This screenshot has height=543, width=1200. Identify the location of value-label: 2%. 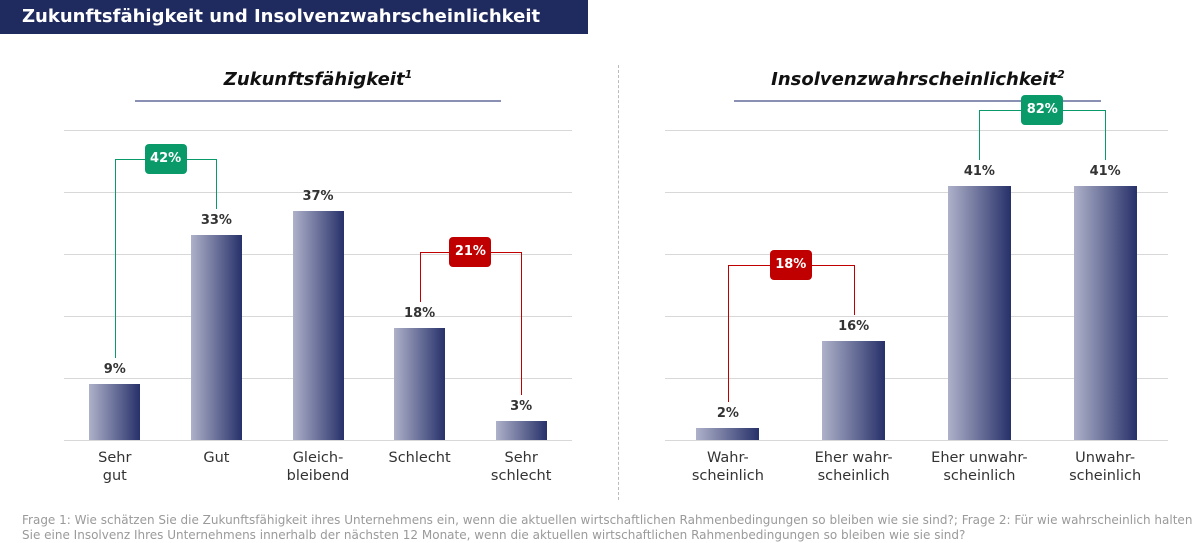
(727, 413).